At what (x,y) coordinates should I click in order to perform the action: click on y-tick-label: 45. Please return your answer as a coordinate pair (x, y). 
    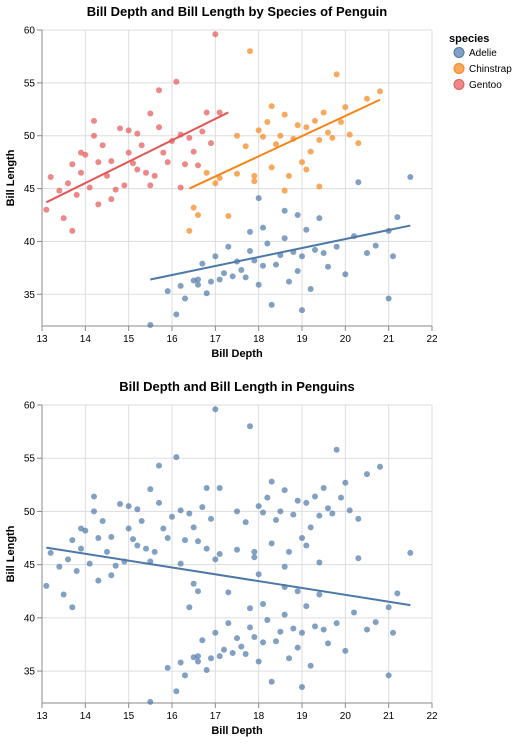
    Looking at the image, I should click on (30, 189).